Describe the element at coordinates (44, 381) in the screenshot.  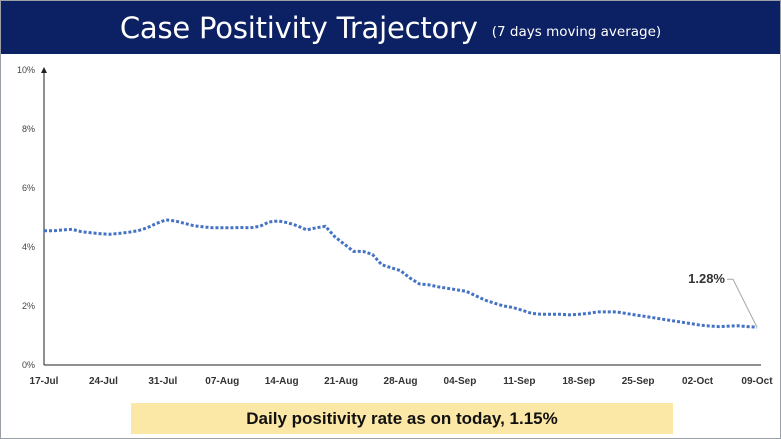
I see `x-tick-label: 17-Jul` at that location.